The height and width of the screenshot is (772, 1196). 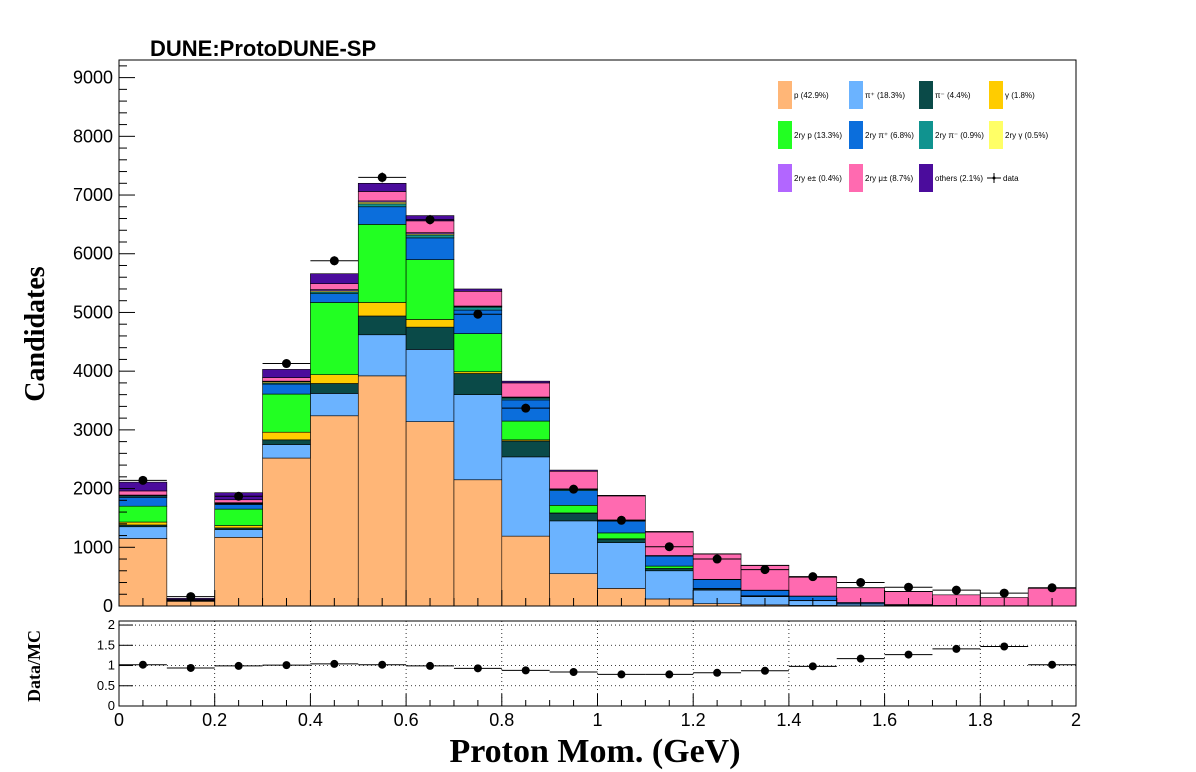 What do you see at coordinates (959, 178) in the screenshot?
I see `legend-label-10: others (2.1%)` at bounding box center [959, 178].